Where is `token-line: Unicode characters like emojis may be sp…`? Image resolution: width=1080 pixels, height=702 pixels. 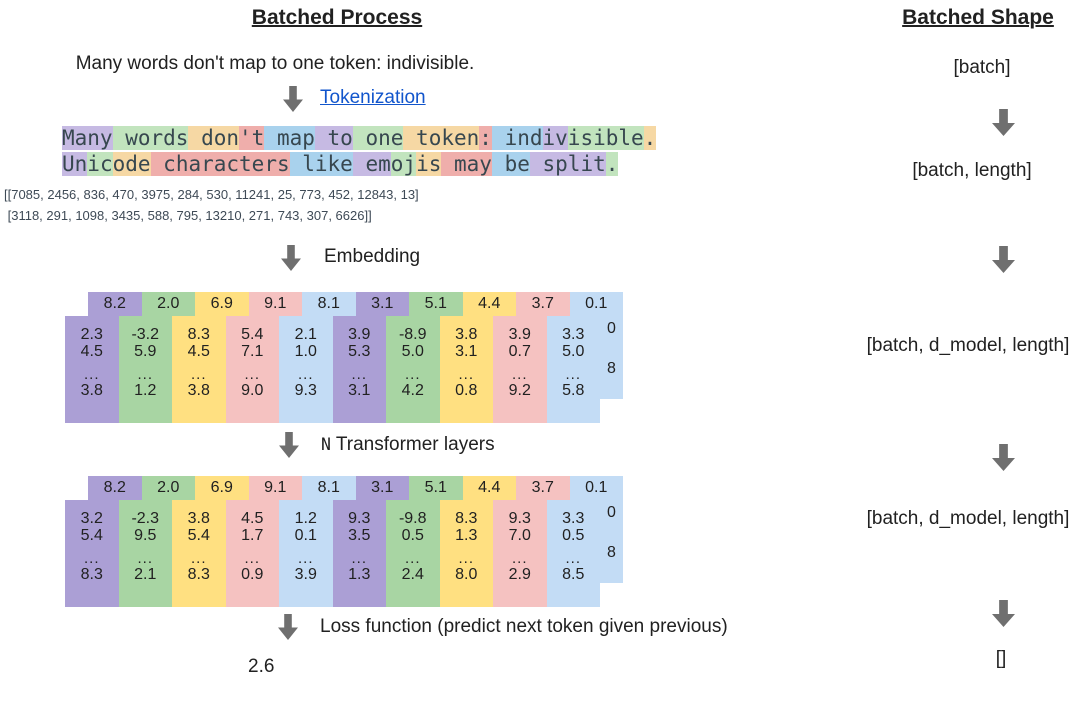 token-line: Unicode characters like emojis may be sp… is located at coordinates (359, 164).